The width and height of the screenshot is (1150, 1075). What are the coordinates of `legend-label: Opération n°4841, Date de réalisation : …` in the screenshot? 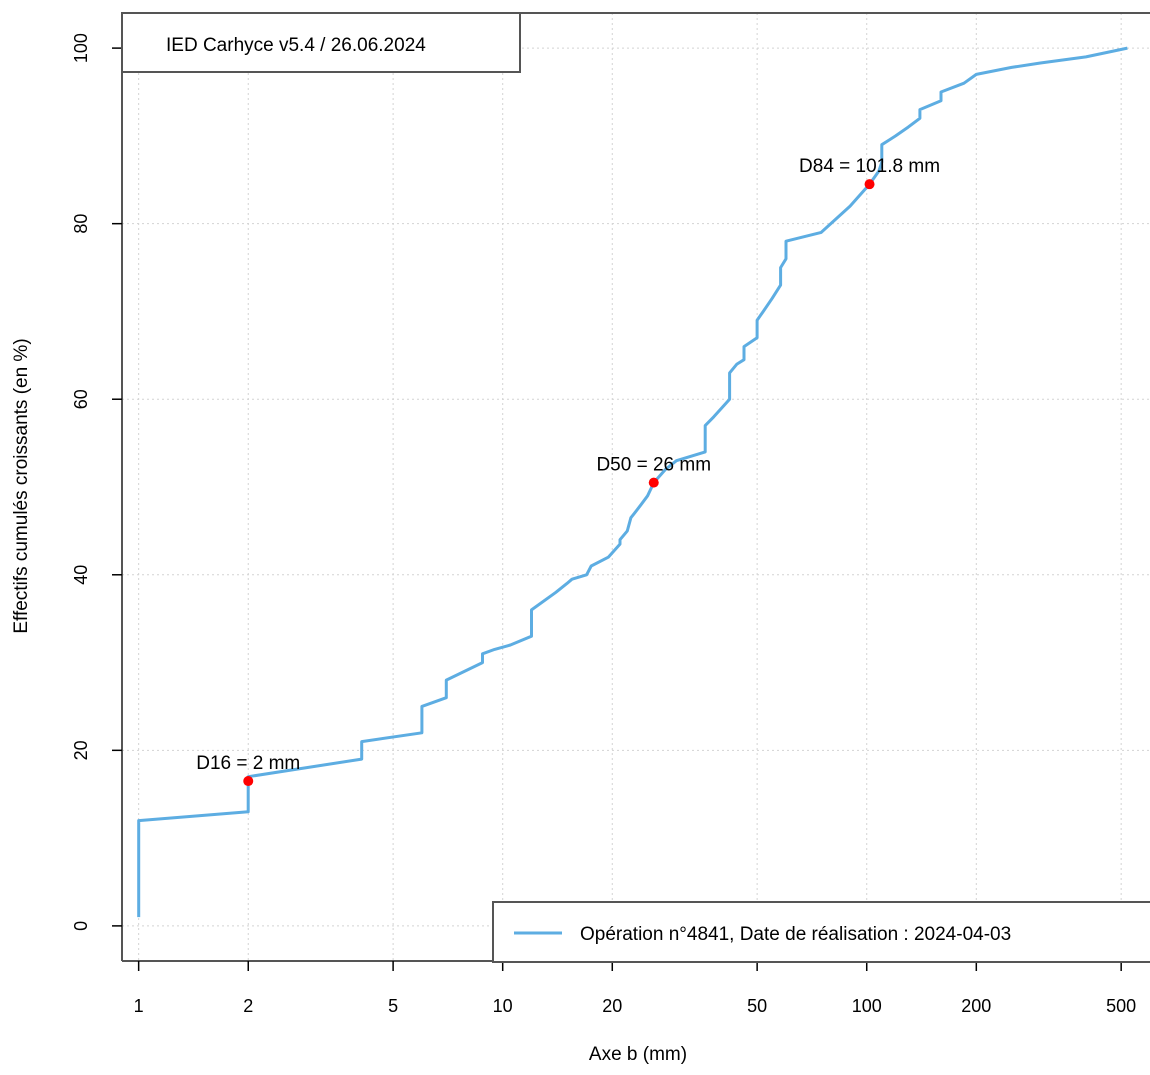 It's located at (795, 934).